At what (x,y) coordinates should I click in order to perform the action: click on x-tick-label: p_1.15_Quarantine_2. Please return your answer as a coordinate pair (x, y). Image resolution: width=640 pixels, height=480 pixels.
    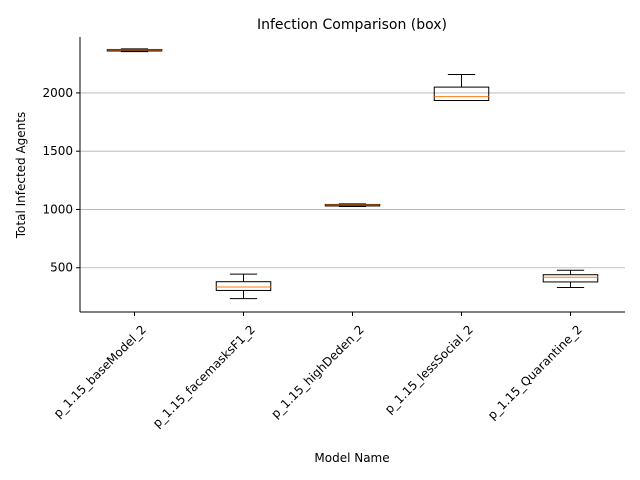
    Looking at the image, I should click on (535, 372).